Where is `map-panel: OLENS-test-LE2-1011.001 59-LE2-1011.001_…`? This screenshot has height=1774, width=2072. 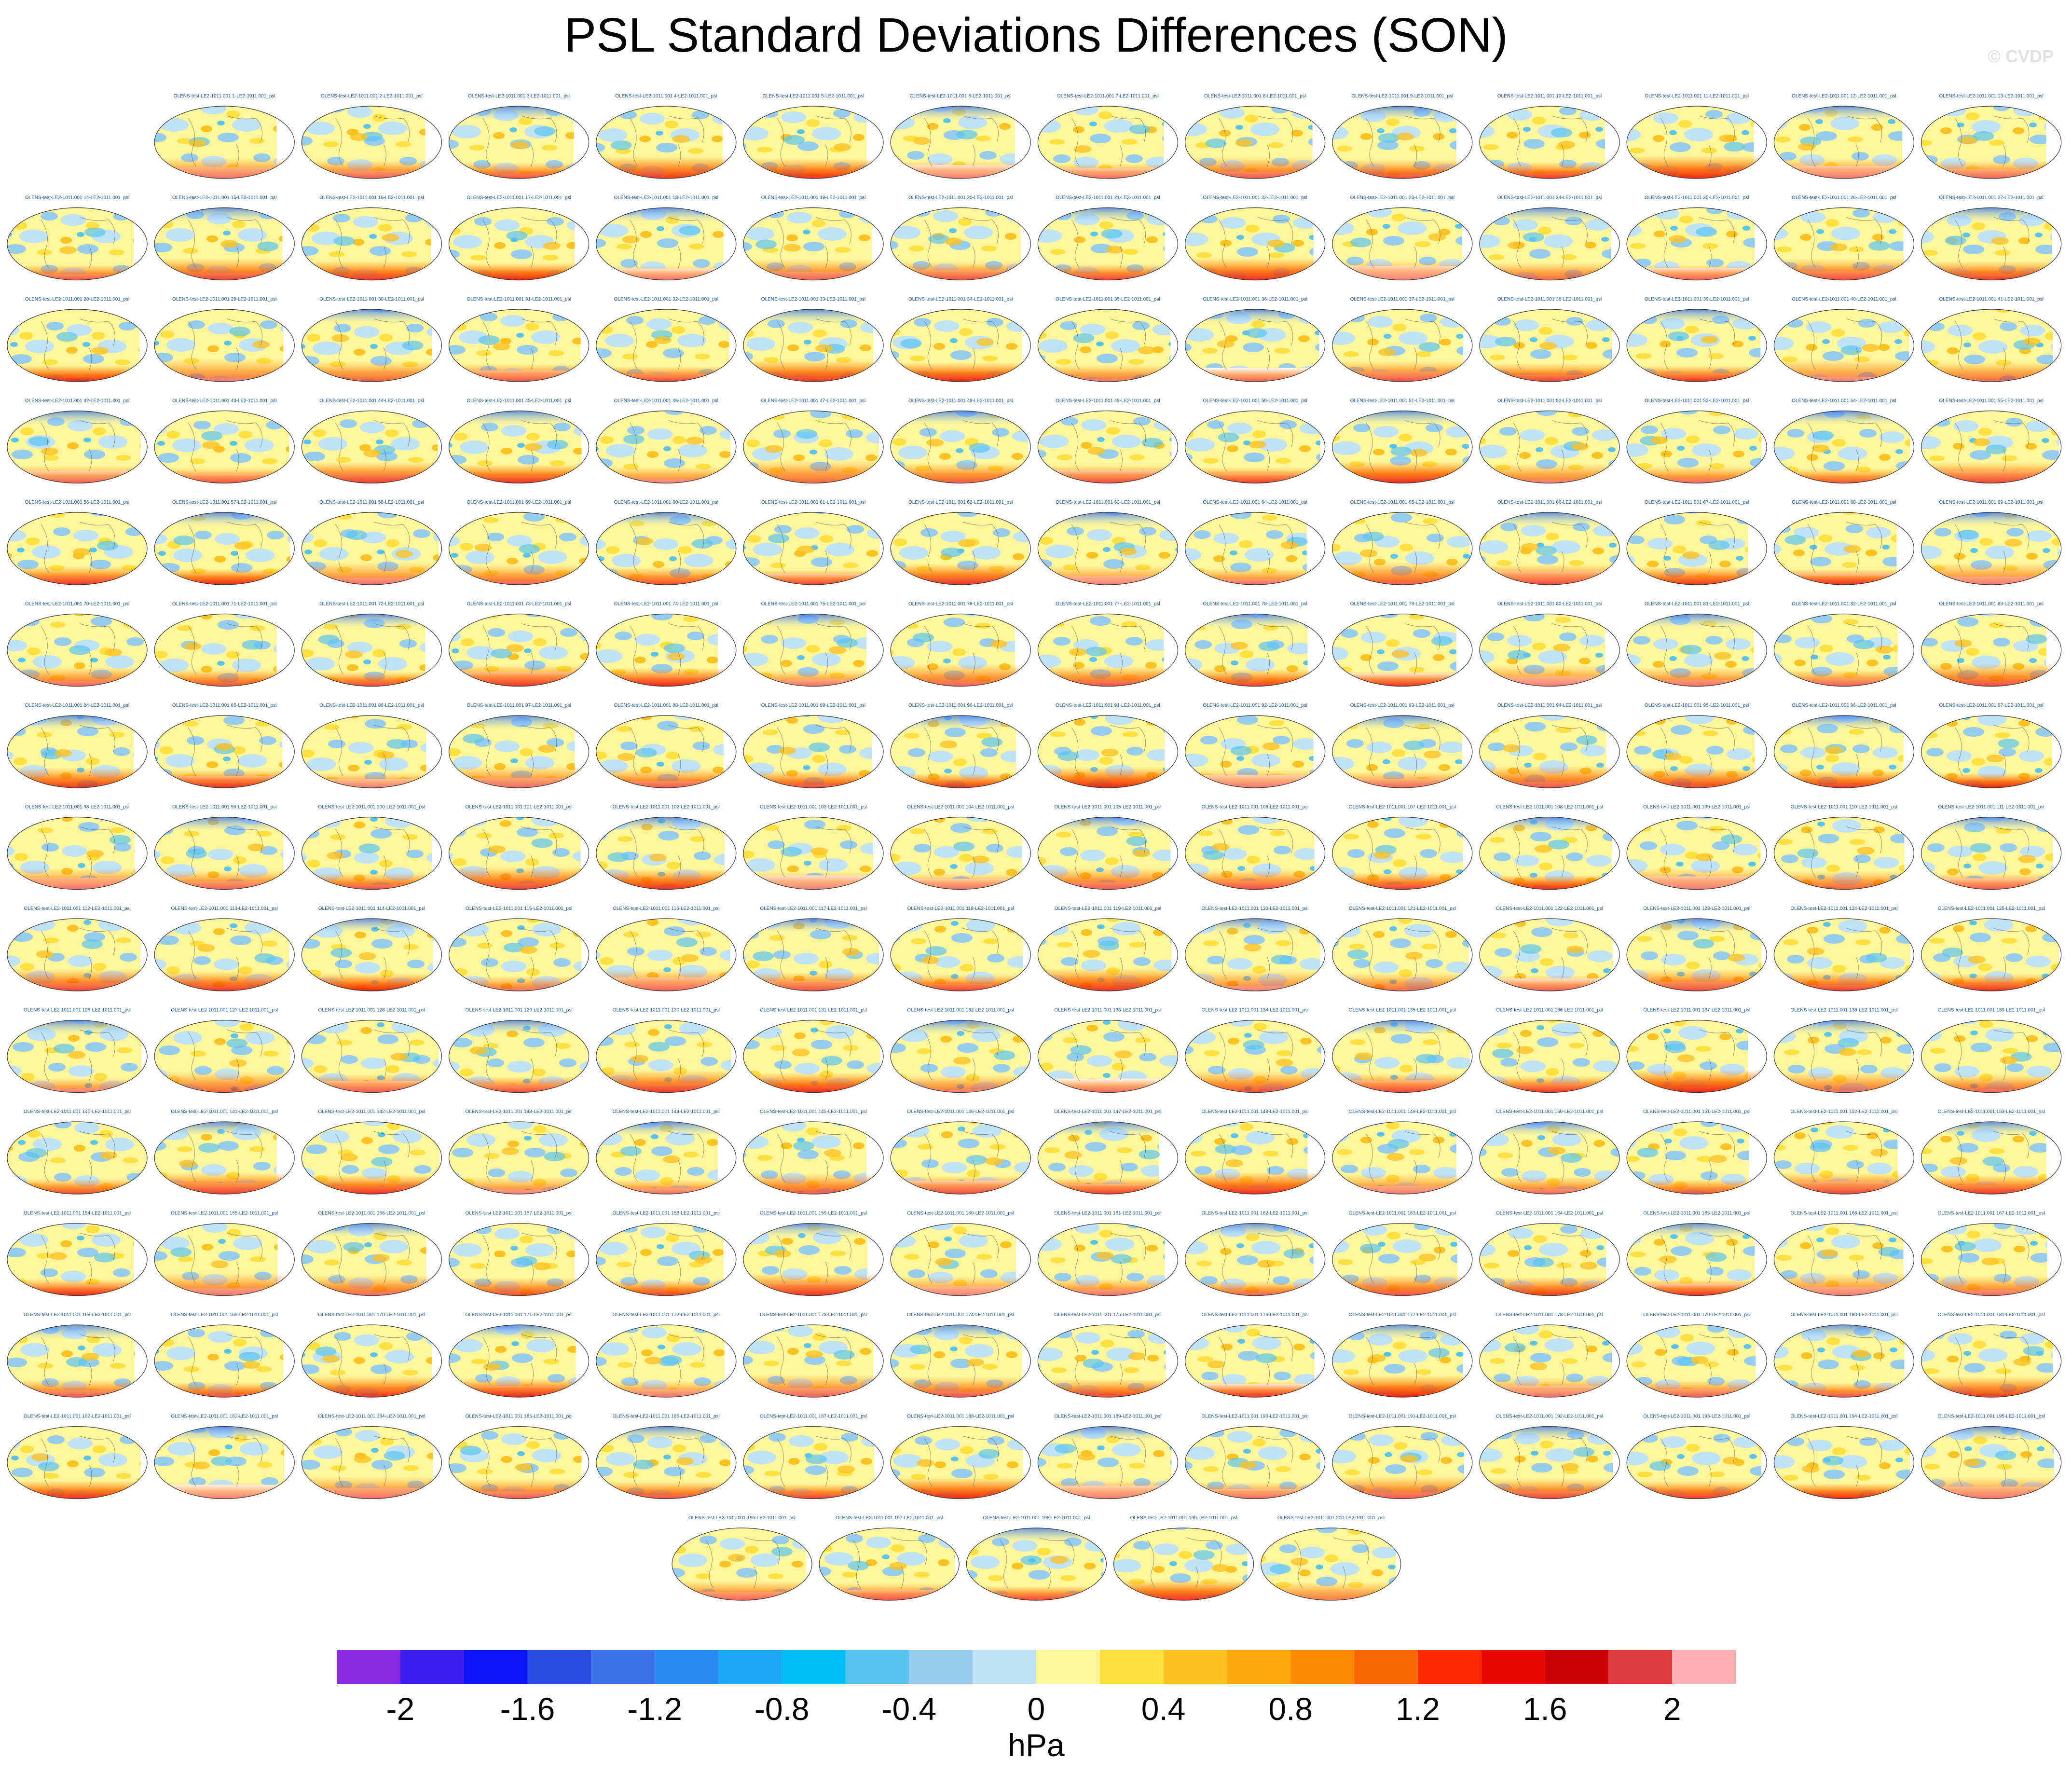
map-panel: OLENS-test-LE2-1011.001 59-LE2-1011.001_… is located at coordinates (519, 542).